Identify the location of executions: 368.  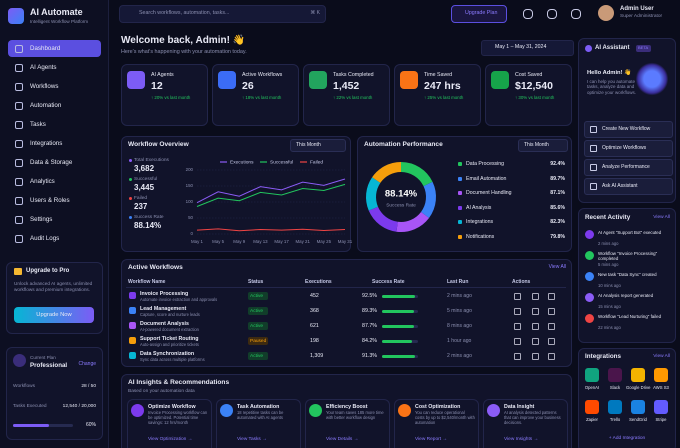
(314, 311).